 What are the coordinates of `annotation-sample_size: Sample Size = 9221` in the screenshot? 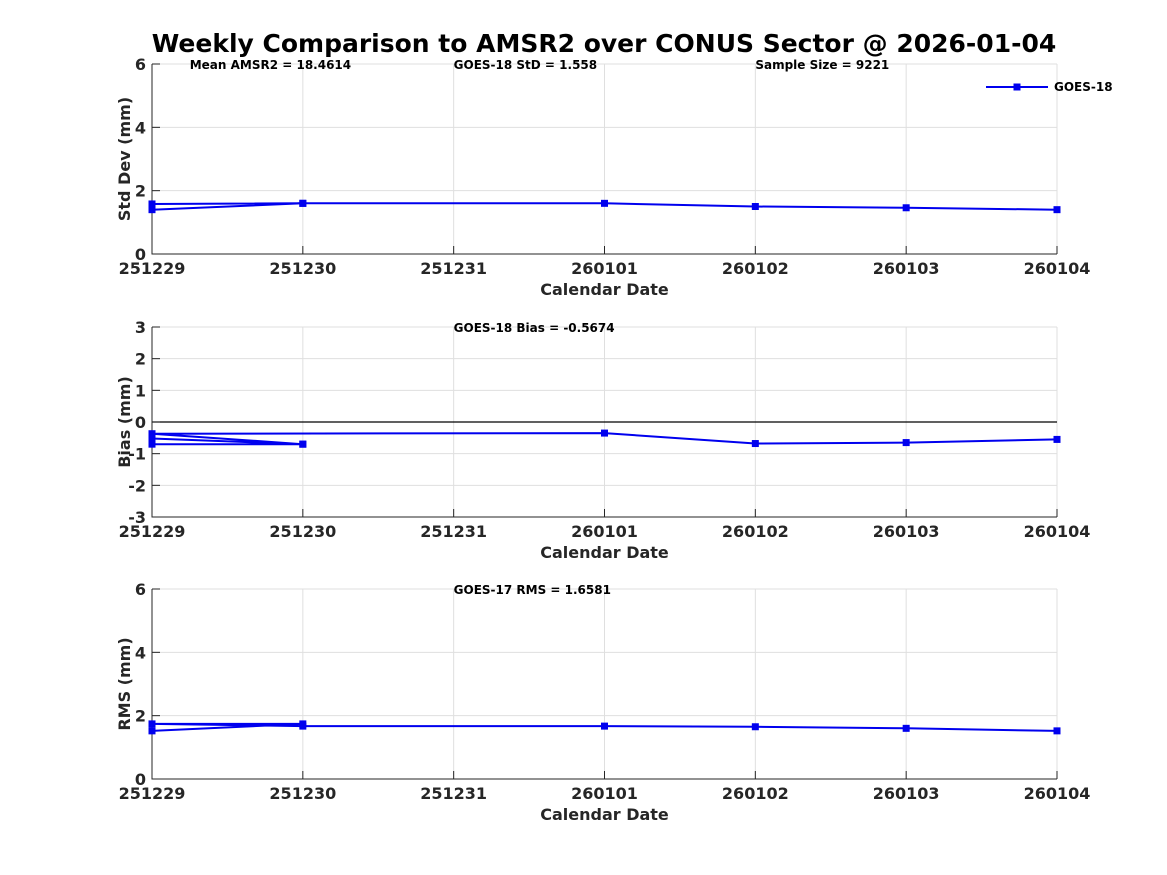 It's located at (822, 65).